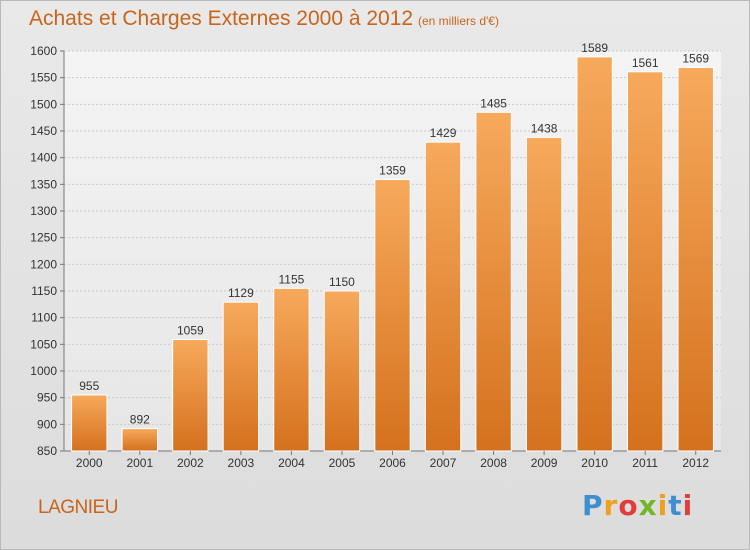 This screenshot has height=550, width=750. What do you see at coordinates (241, 463) in the screenshot?
I see `x-tick-label: 2003` at bounding box center [241, 463].